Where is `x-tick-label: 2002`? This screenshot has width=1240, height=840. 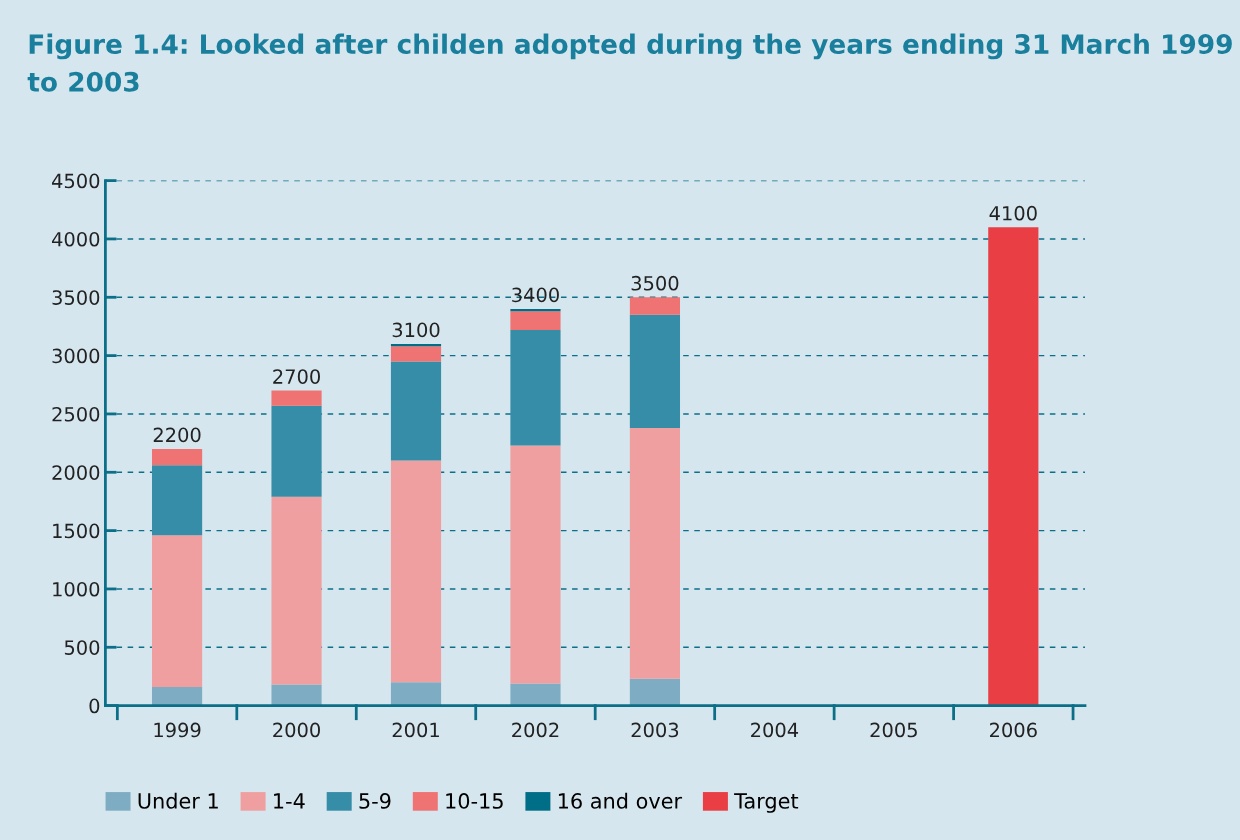
x-tick-label: 2002 is located at coordinates (535, 730).